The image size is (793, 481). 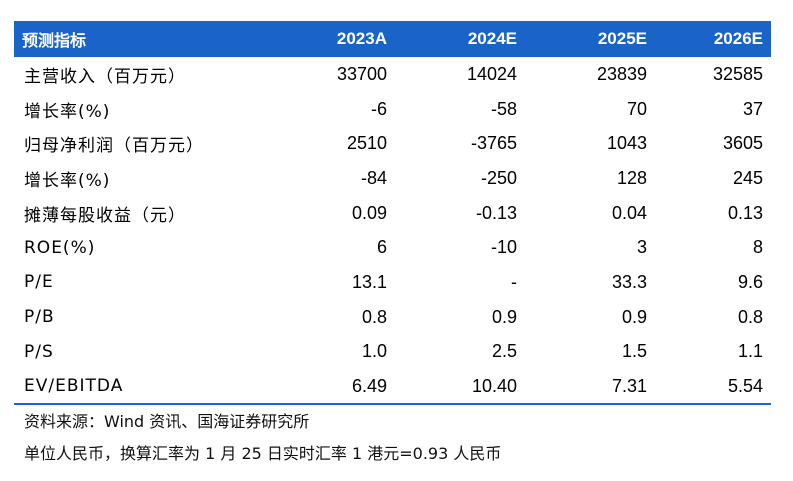 I want to click on table-cell: 23839, so click(x=621, y=73).